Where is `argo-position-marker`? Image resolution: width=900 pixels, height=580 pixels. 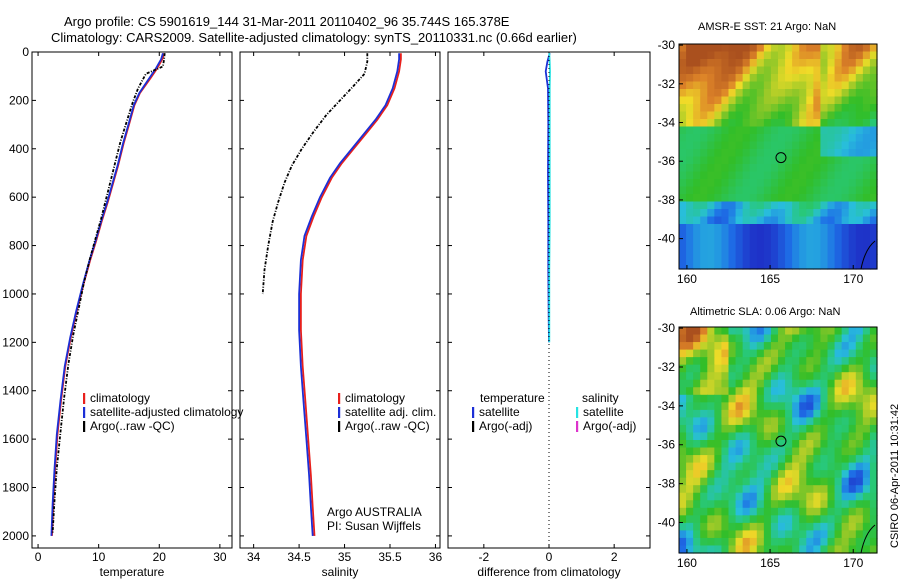
argo-position-marker is located at coordinates (781, 441).